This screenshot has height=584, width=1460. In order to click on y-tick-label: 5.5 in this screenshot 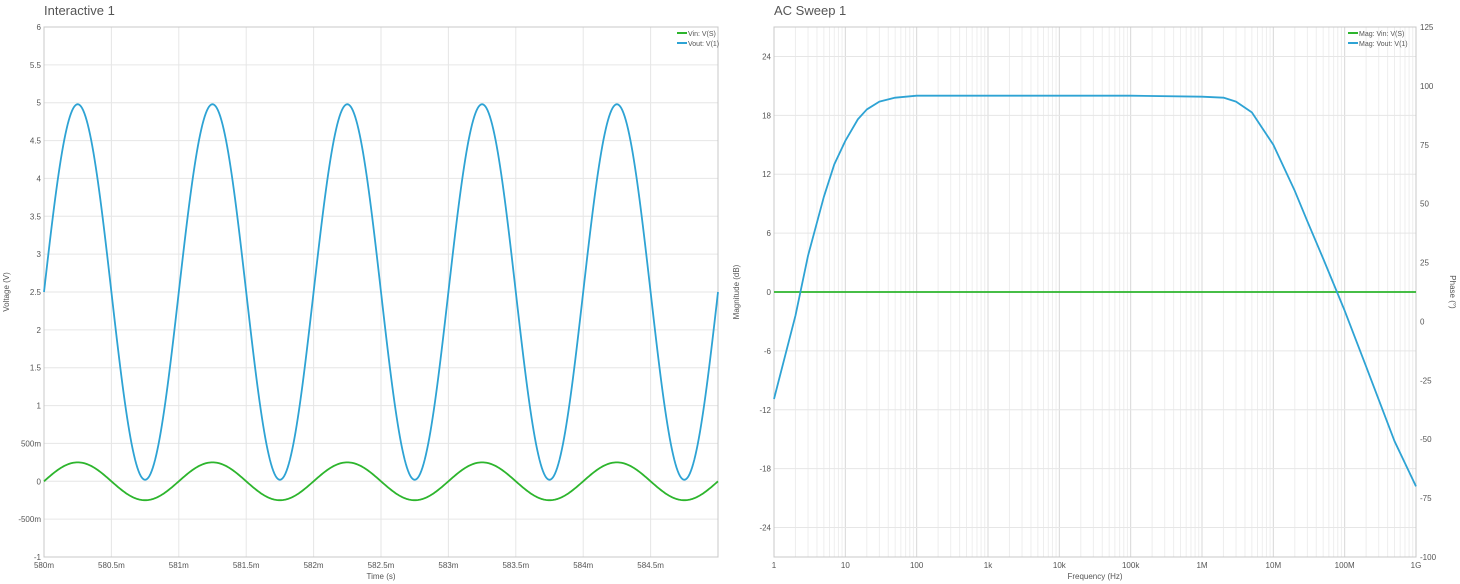, I will do `click(36, 65)`.